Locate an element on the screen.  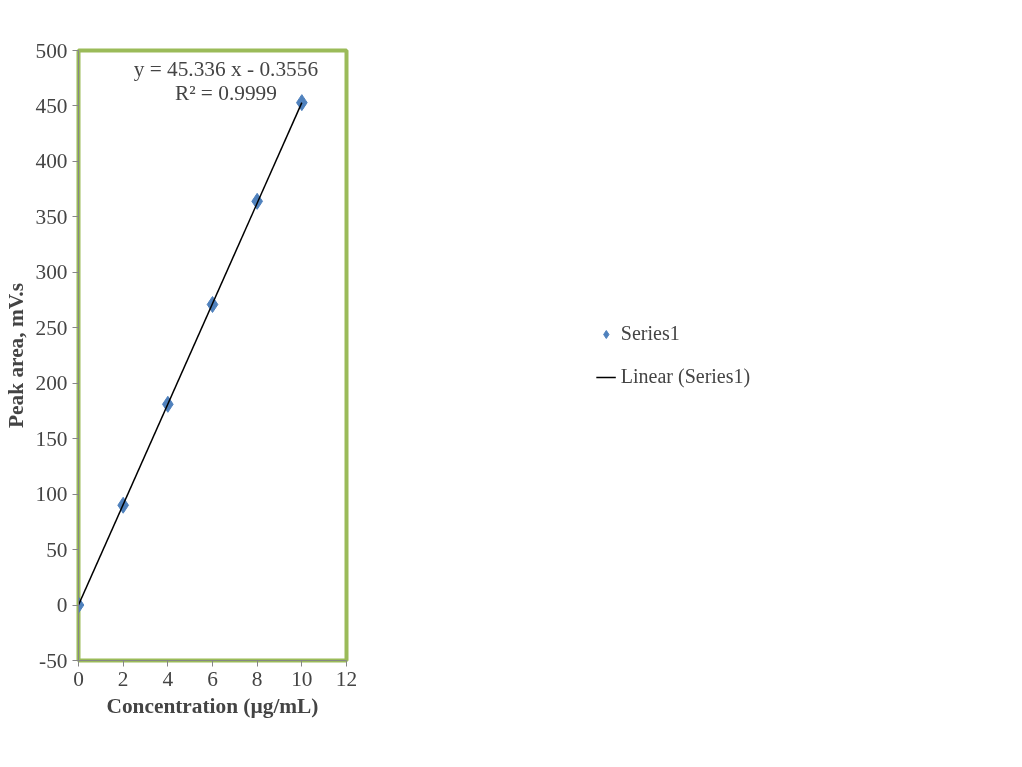
legend-label: Linear (Series1) is located at coordinates (685, 376).